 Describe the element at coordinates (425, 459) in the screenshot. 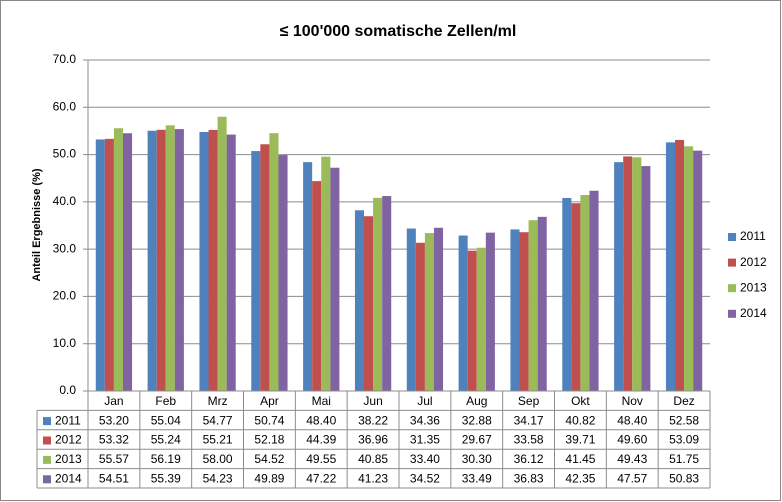

I see `table-value: 33.40` at that location.